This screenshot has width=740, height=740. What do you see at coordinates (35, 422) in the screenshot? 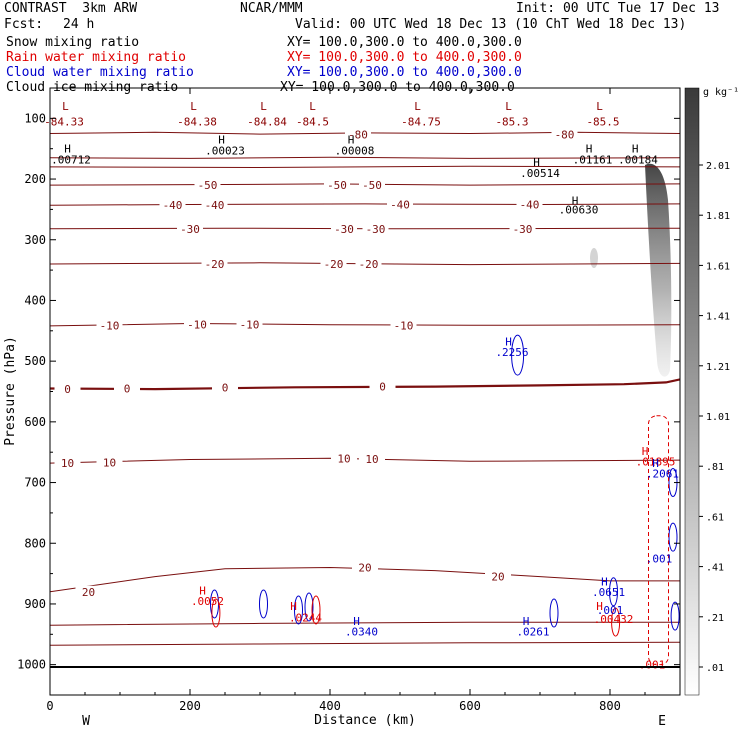
I see `y-tick-label: 600` at bounding box center [35, 422].